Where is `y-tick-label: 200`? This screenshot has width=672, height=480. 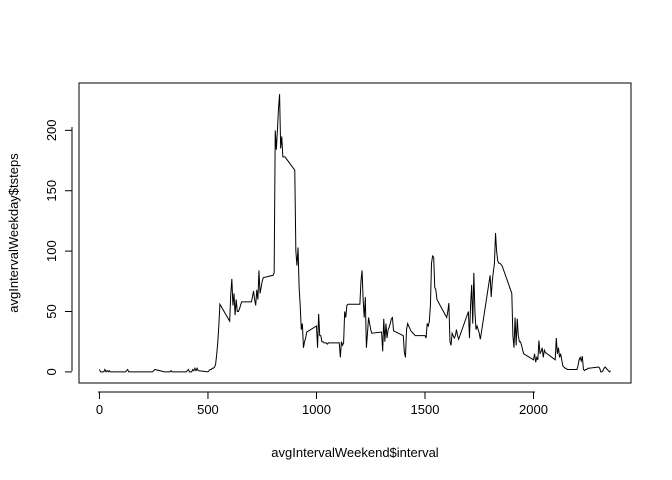 y-tick-label: 200 is located at coordinates (51, 130).